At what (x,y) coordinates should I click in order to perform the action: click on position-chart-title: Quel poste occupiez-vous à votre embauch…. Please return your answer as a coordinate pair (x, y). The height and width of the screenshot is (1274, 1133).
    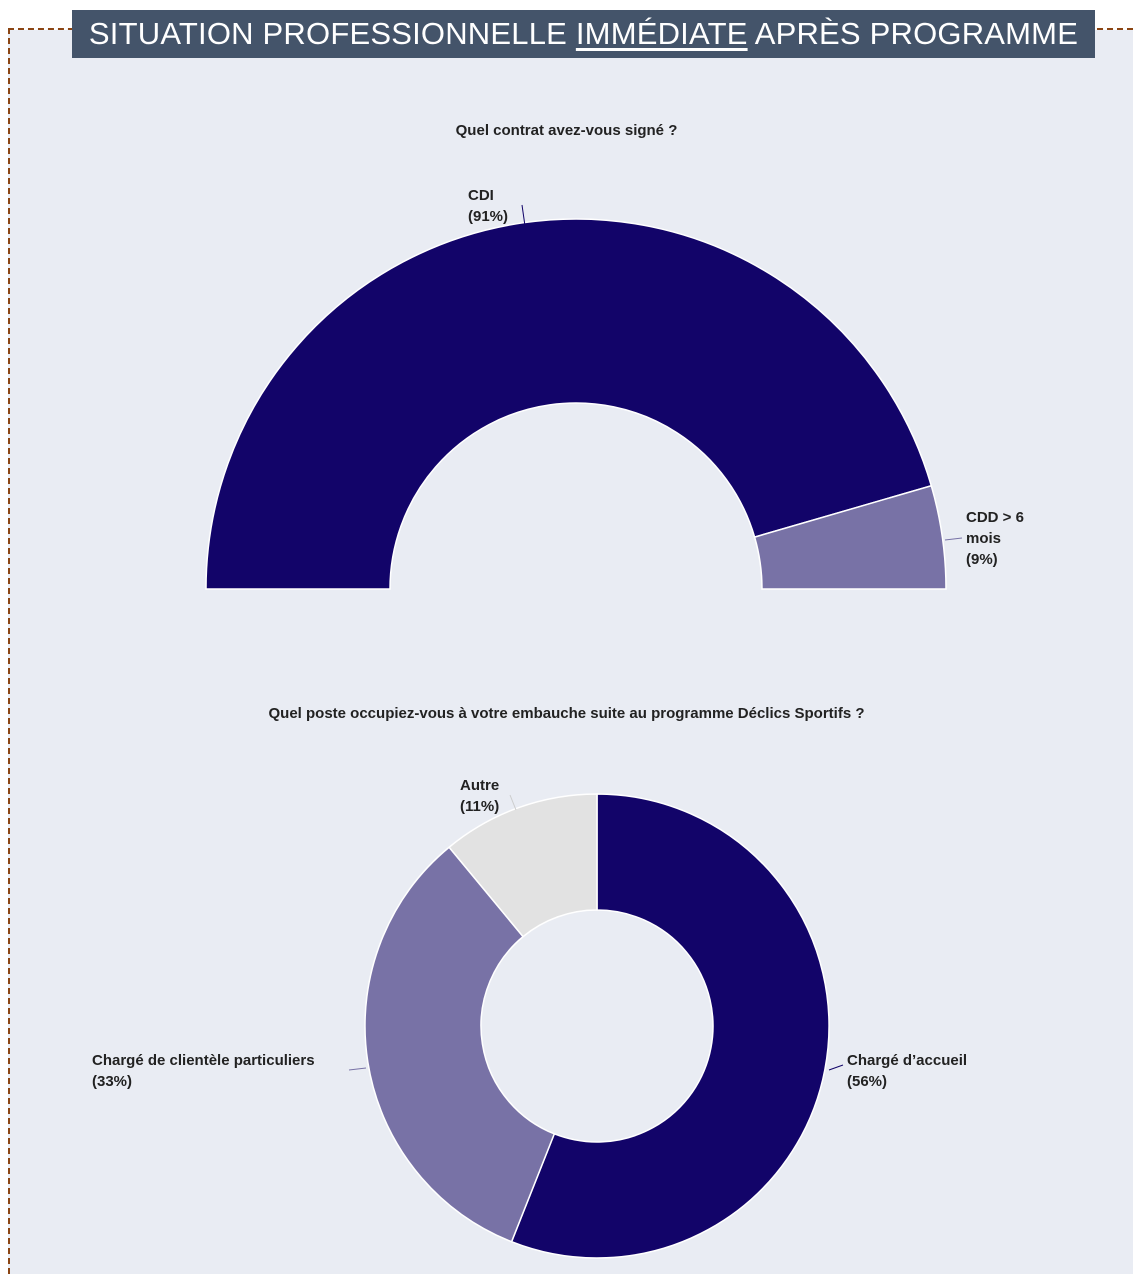
    Looking at the image, I should click on (566, 713).